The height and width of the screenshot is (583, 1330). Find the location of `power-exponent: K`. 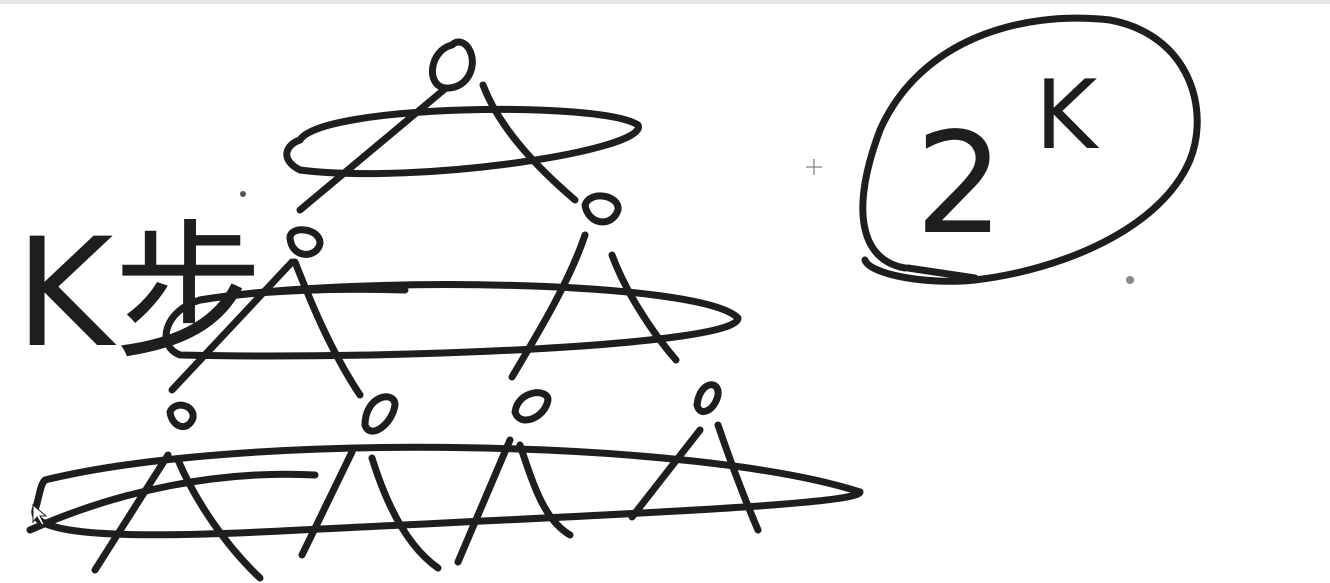

power-exponent: K is located at coordinates (1067, 116).